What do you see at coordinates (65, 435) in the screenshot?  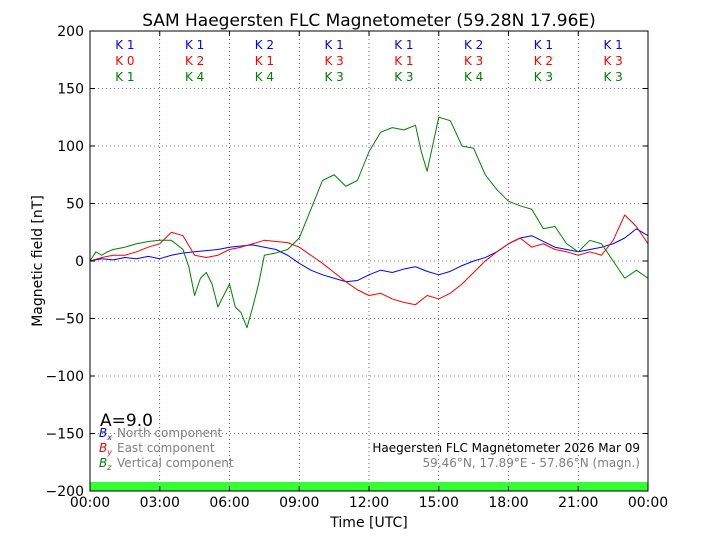 I see `y-tick-label: −150` at bounding box center [65, 435].